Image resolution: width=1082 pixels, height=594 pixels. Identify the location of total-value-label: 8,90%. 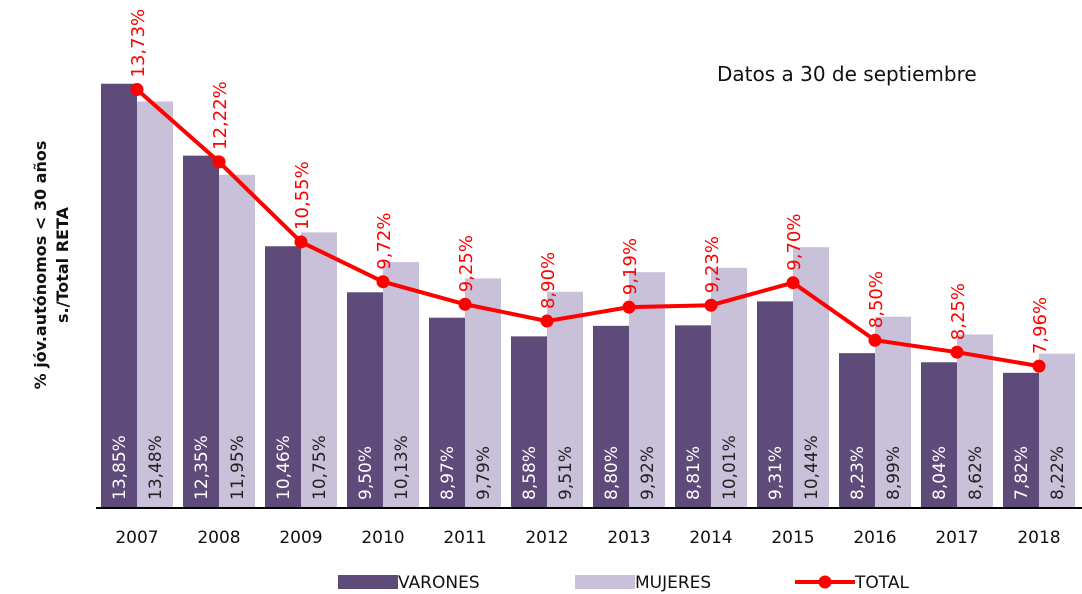
(548, 280).